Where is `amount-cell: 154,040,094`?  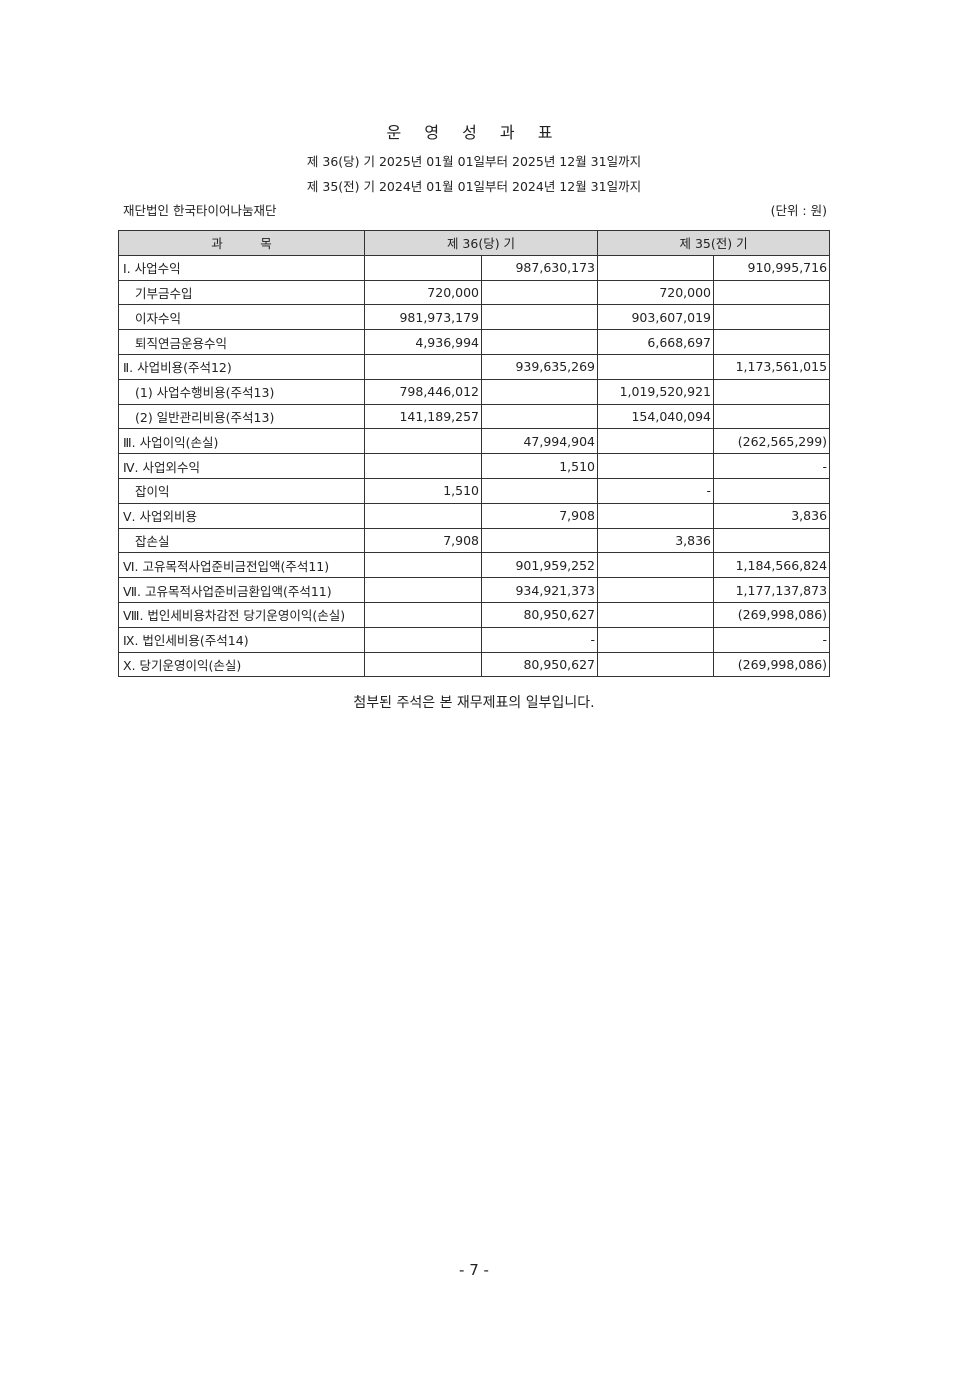 amount-cell: 154,040,094 is located at coordinates (656, 416).